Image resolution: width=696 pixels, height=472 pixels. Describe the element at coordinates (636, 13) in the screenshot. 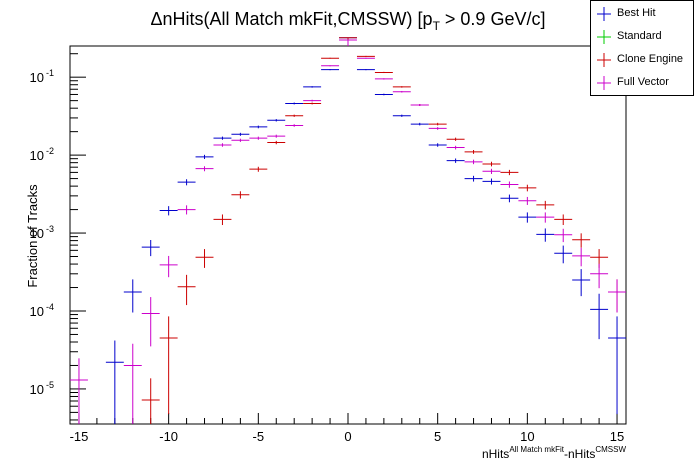

I see `legend-label: Best Hit` at that location.